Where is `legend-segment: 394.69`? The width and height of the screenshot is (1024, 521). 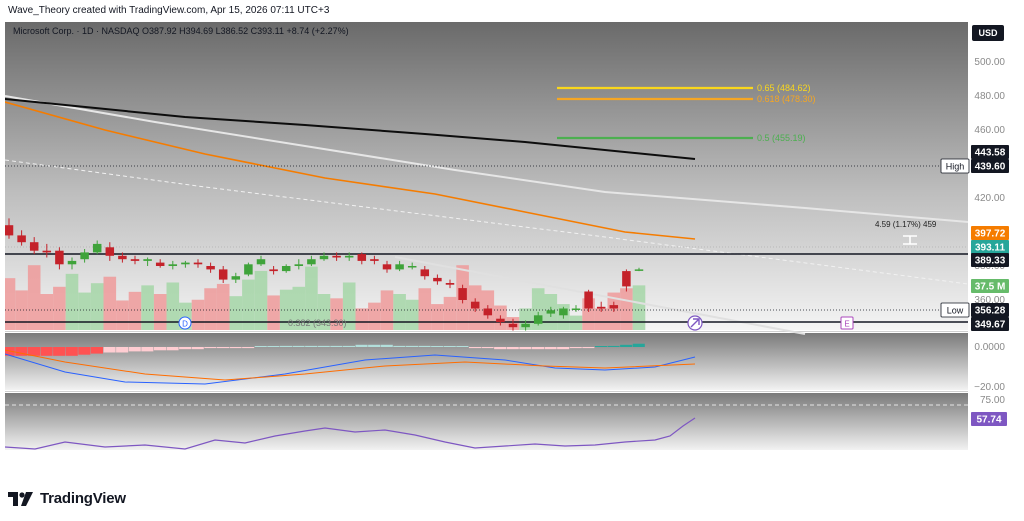 legend-segment: 394.69 is located at coordinates (201, 31).